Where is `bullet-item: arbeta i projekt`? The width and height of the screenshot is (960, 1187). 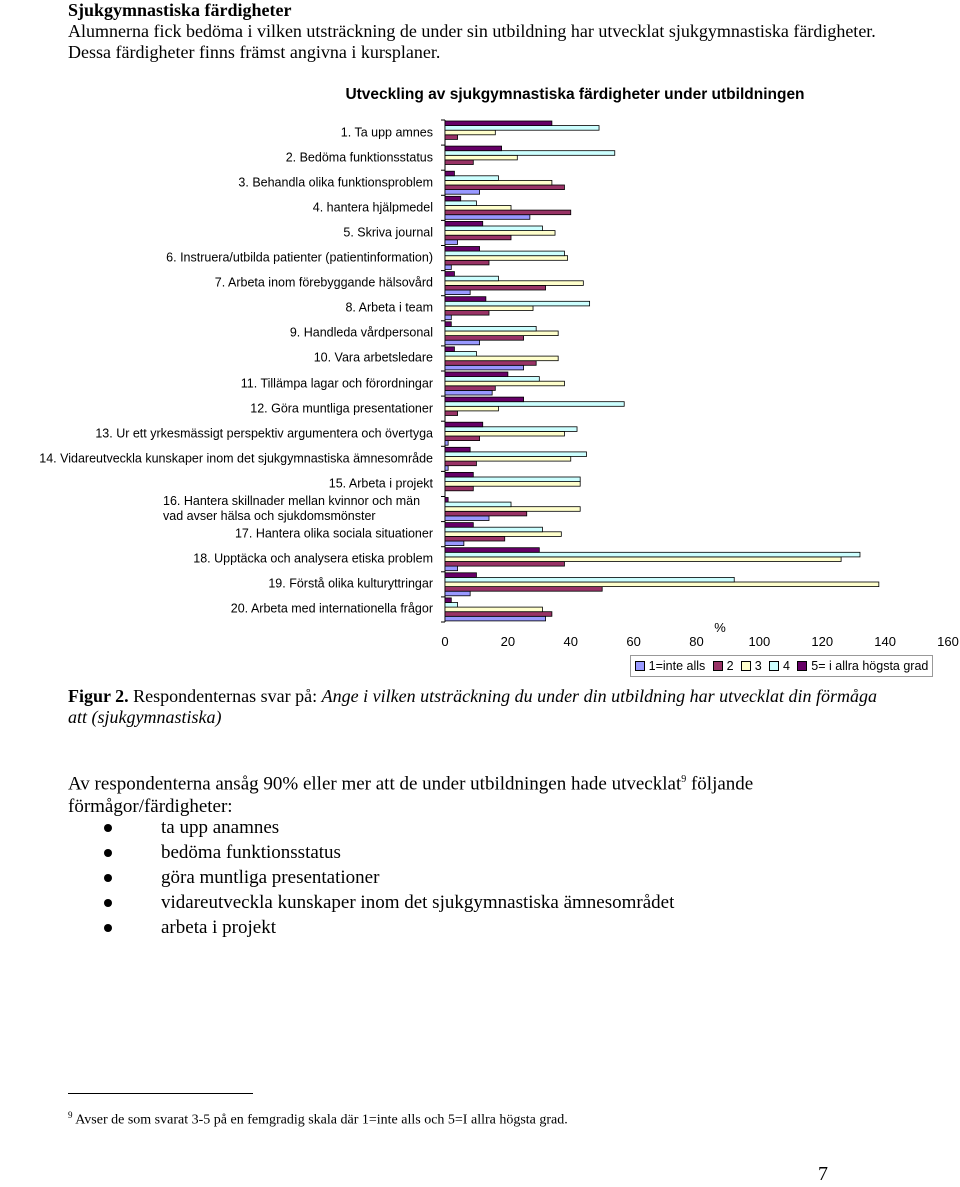 bullet-item: arbeta i projekt is located at coordinates (386, 929).